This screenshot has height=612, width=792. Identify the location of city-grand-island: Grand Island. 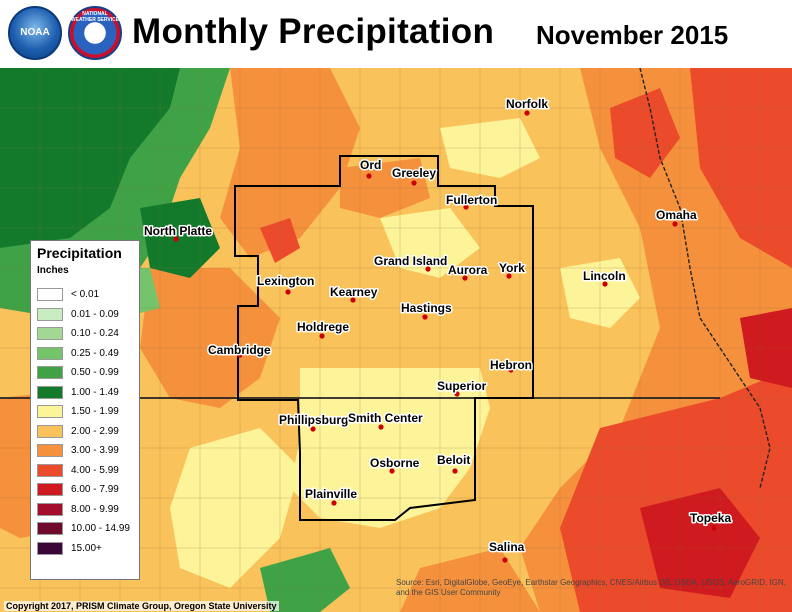
(411, 262).